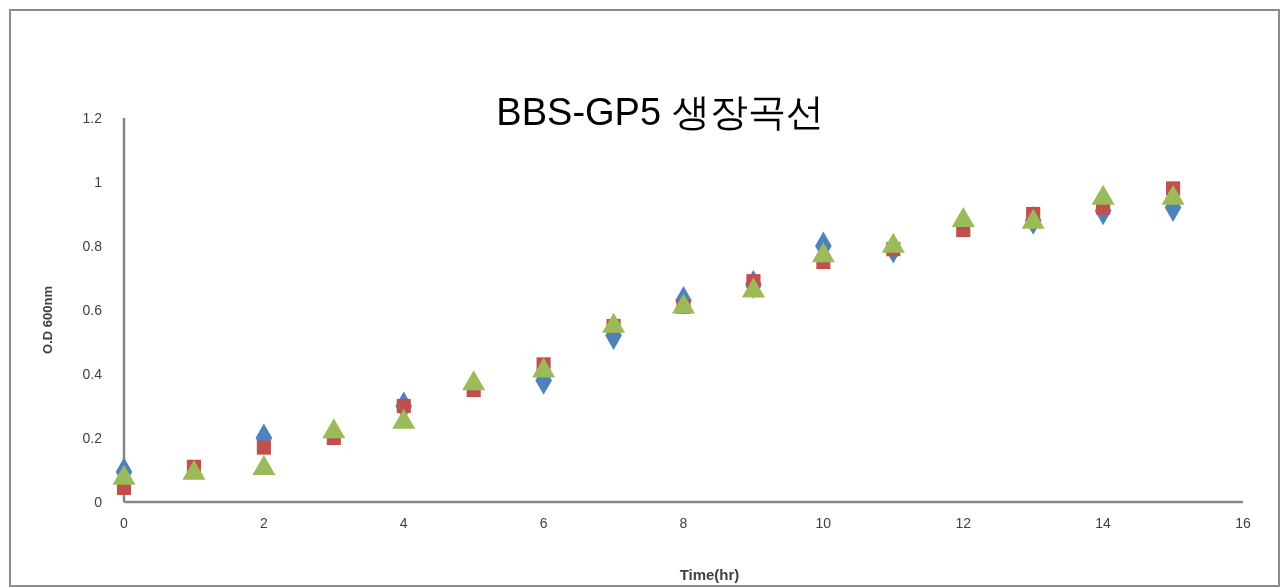  Describe the element at coordinates (263, 523) in the screenshot. I see `x-tick-label: 2` at that location.